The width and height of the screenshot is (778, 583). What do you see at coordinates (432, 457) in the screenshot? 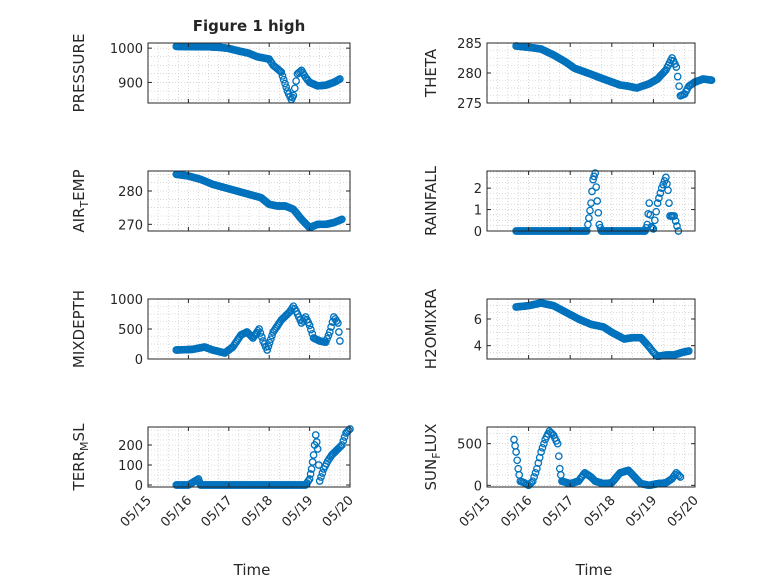
I see `y-axis-label: SUNFLUX` at bounding box center [432, 457].